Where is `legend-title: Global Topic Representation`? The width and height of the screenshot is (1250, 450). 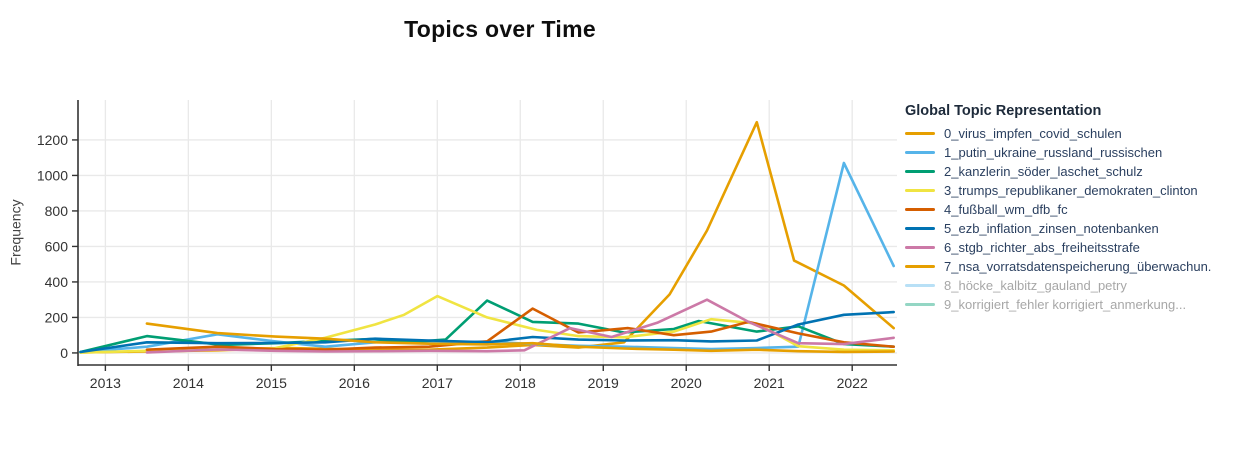 legend-title: Global Topic Representation is located at coordinates (1003, 111).